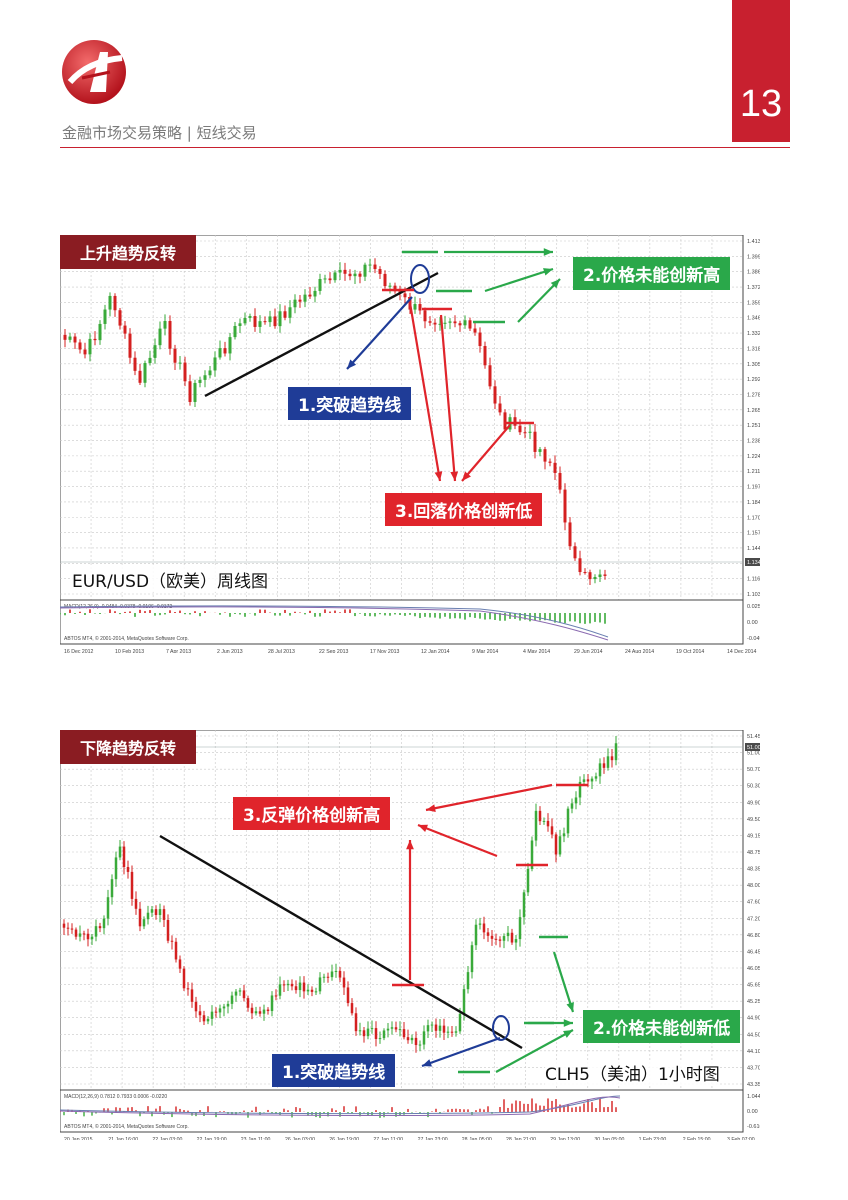 The image size is (848, 1200). Describe the element at coordinates (753, 1085) in the screenshot. I see `y-tick-label: 43.35` at that location.